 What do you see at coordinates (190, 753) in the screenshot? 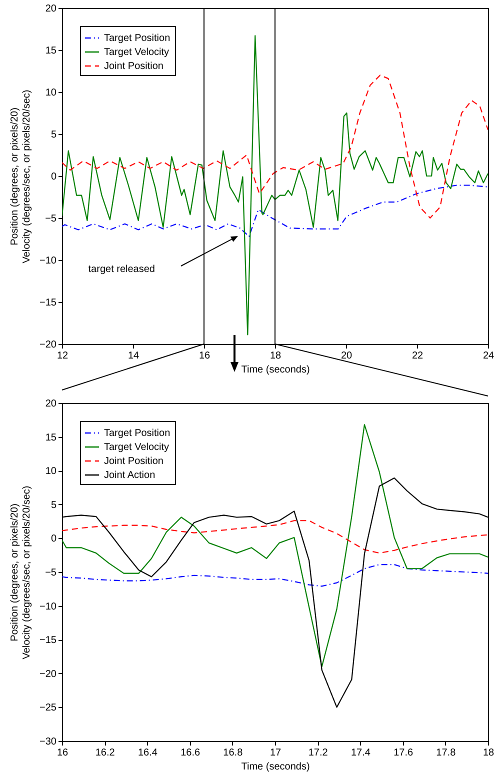
I see `x-tick-label: 16.6` at bounding box center [190, 753].